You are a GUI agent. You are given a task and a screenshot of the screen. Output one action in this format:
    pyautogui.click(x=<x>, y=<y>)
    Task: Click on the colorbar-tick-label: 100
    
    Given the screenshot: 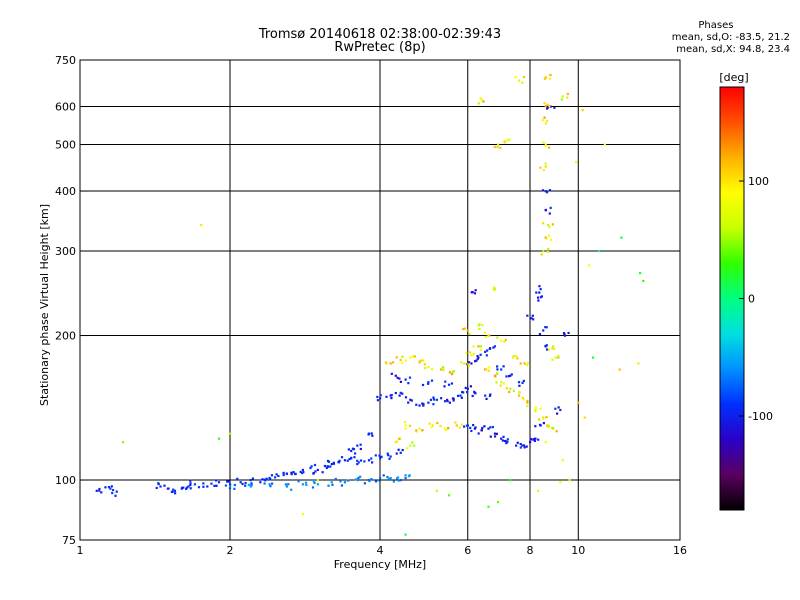 What is the action you would take?
    pyautogui.click(x=758, y=181)
    